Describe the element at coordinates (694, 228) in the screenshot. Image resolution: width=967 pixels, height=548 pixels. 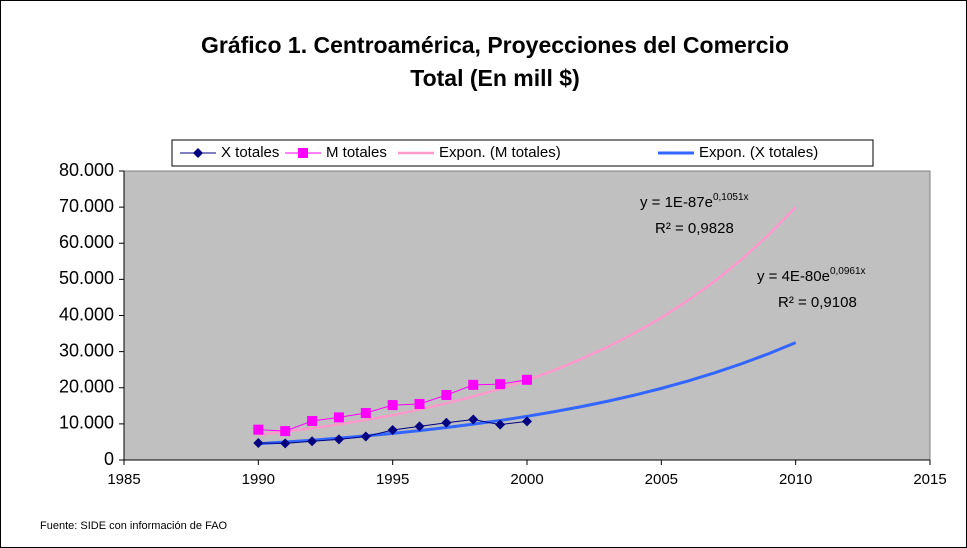
I see `r-squared: R² = 0,9828` at that location.